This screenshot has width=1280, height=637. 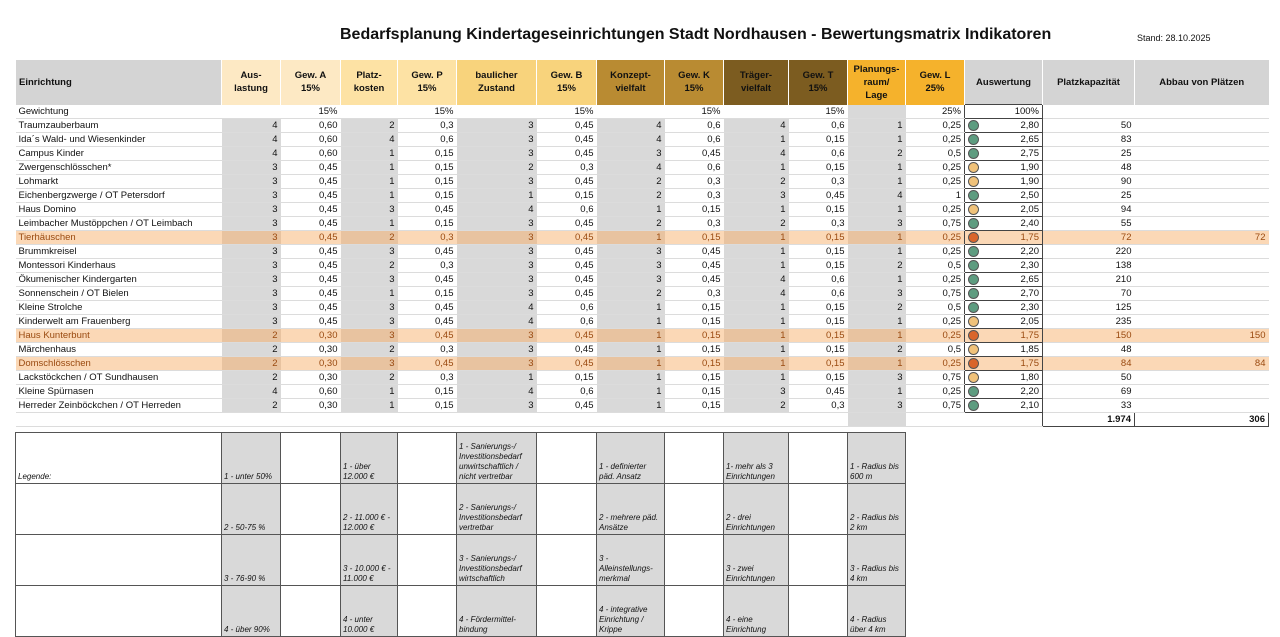 I want to click on legend-title-cell, so click(x=118, y=611).